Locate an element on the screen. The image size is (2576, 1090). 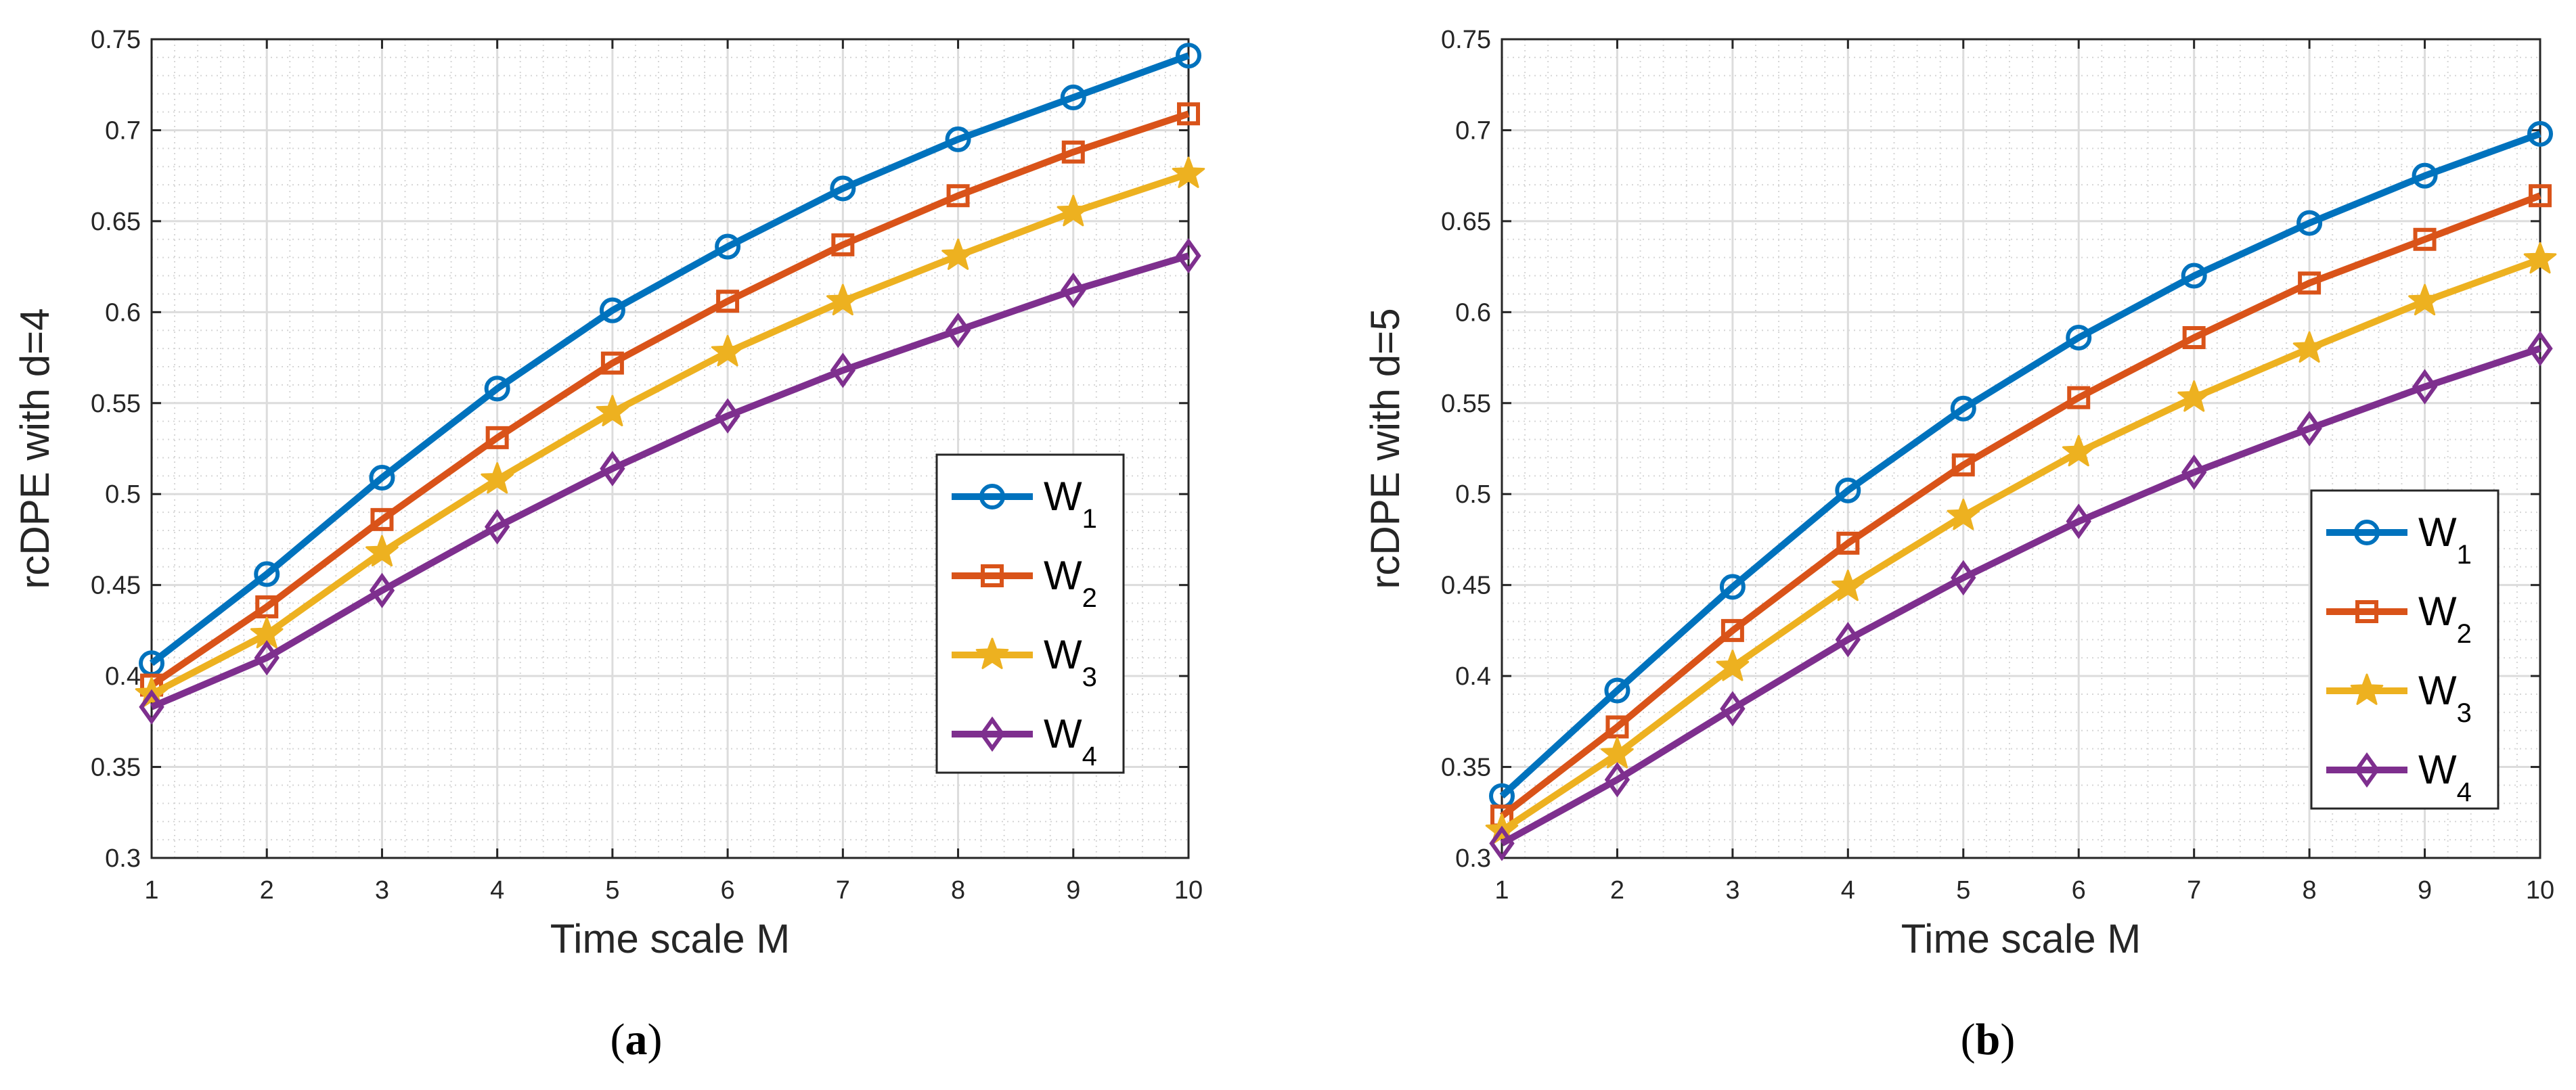
x-axis-title: Time scale M is located at coordinates (670, 938).